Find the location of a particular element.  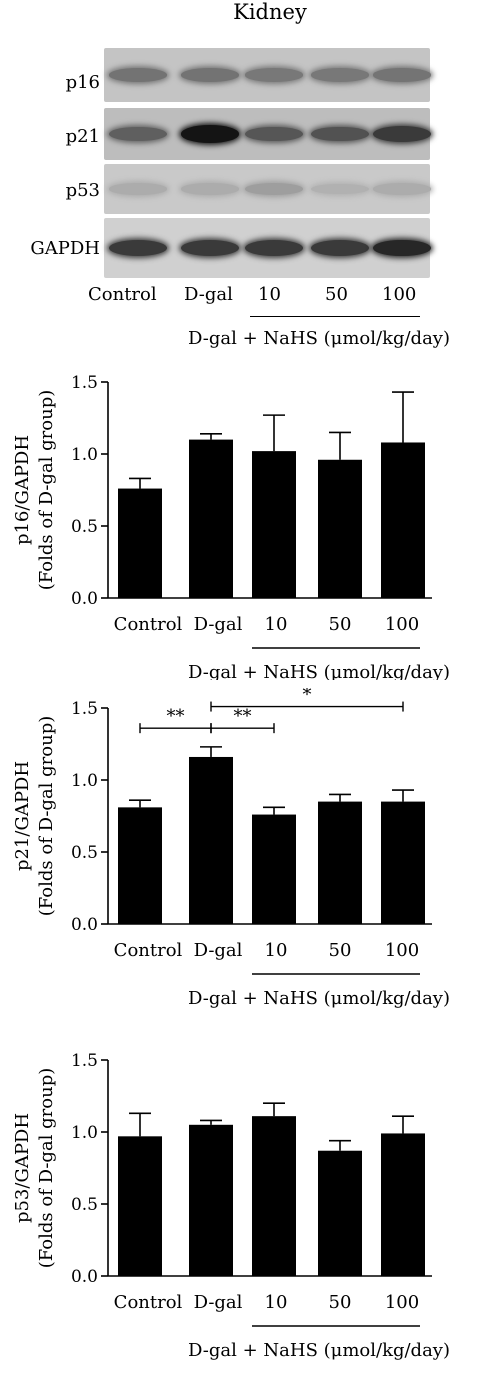

y-axis-label: p16/GAPDH is located at coordinates (22, 490).